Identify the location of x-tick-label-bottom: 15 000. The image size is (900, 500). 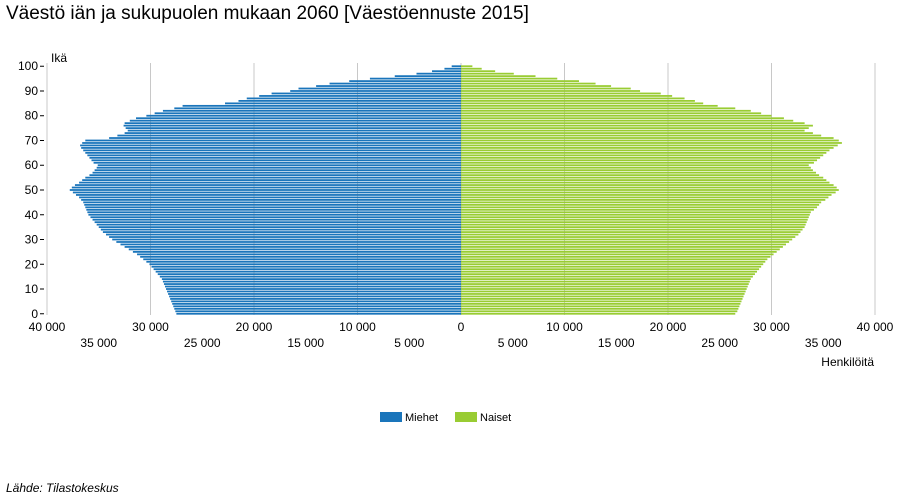
(616, 343).